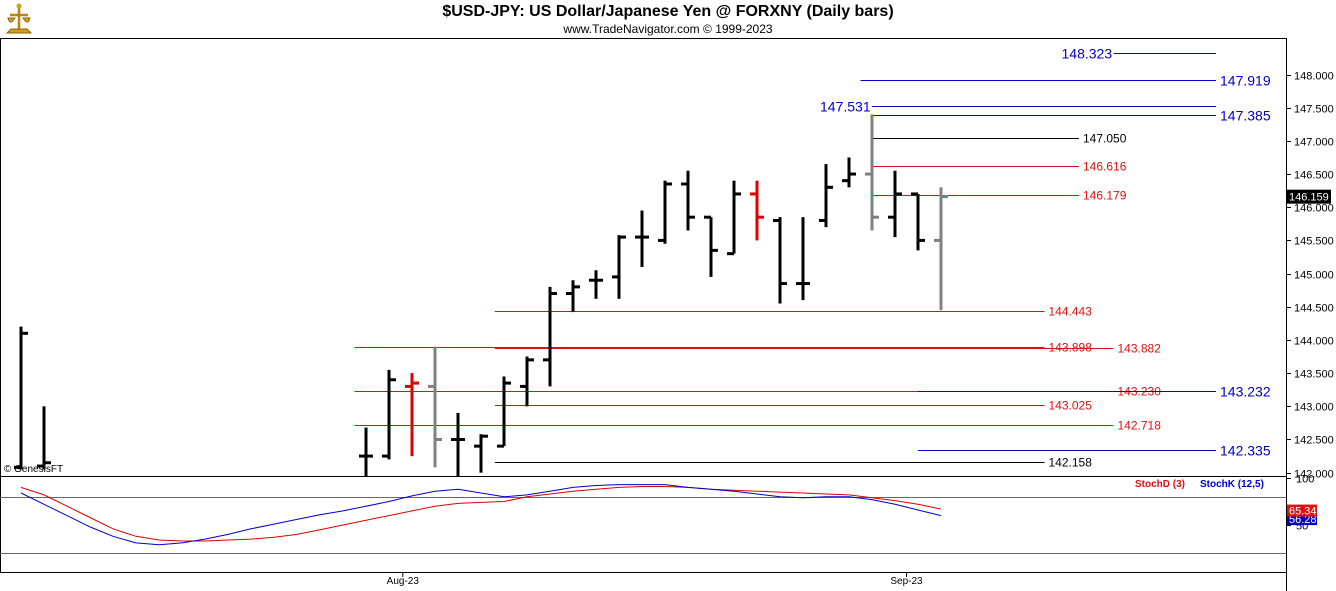 The image size is (1336, 591). Describe the element at coordinates (1140, 426) in the screenshot. I see `level-label: 142.718` at that location.